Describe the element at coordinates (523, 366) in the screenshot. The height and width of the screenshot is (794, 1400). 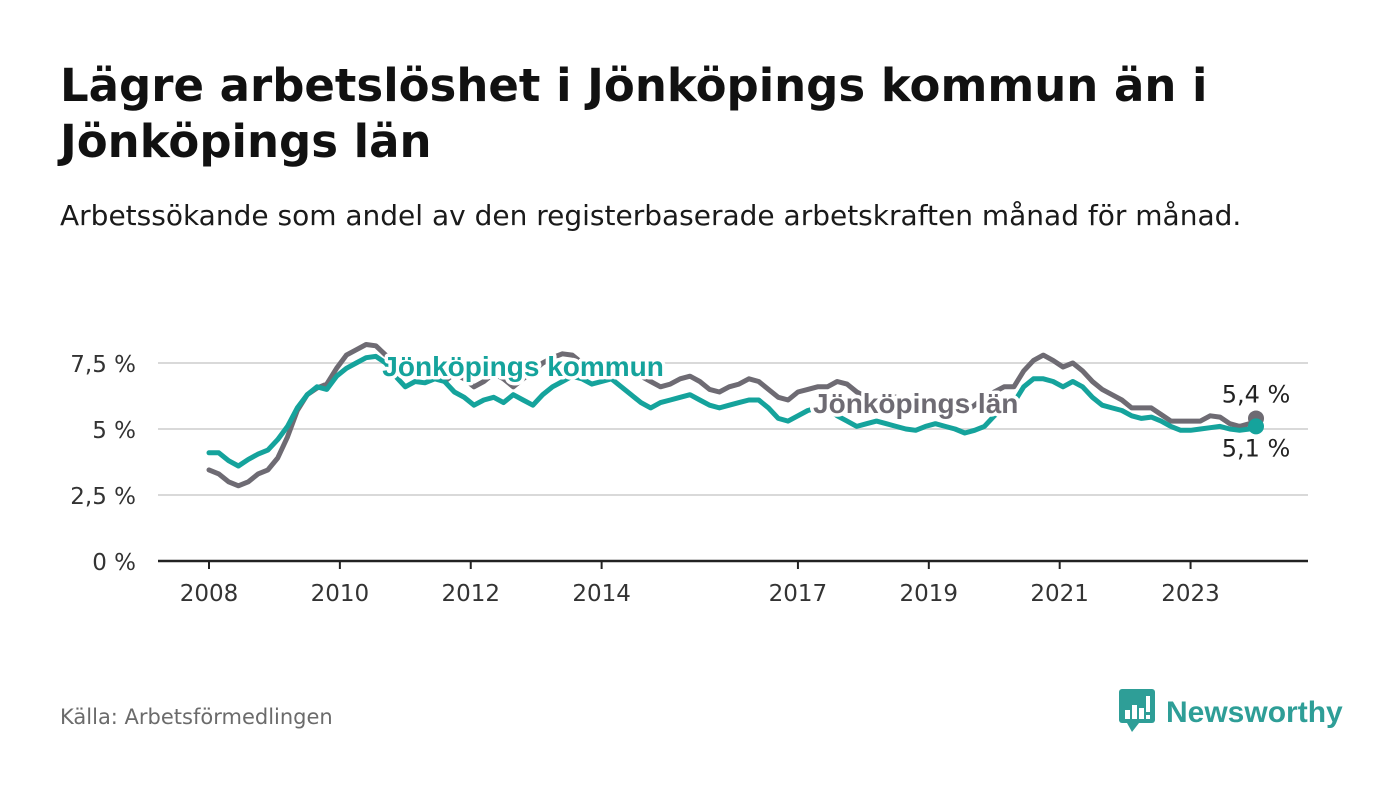
I see `series-label: Jönköpings kommun` at that location.